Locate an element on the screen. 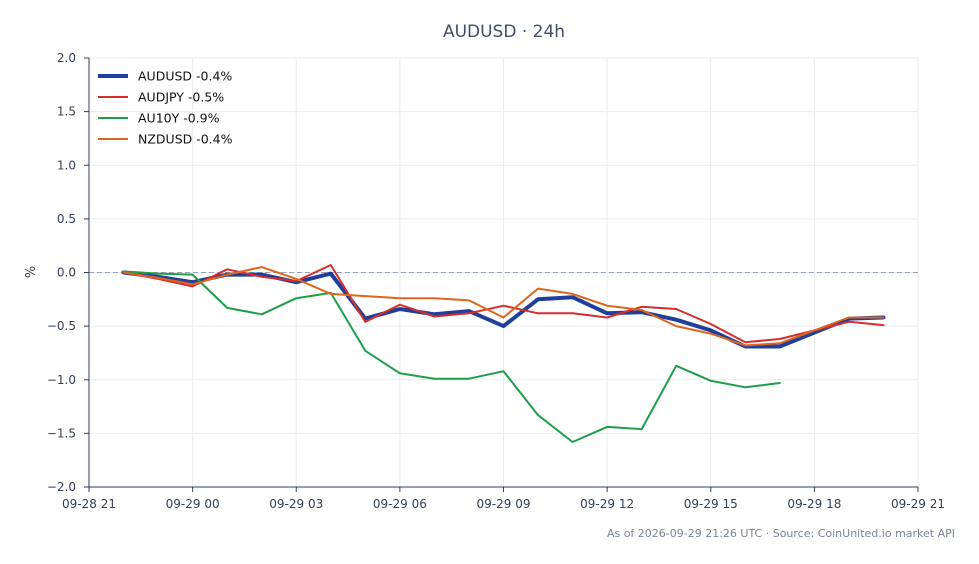 This screenshot has width=979, height=564. legend-label: NZDUSD -0.4% is located at coordinates (185, 139).